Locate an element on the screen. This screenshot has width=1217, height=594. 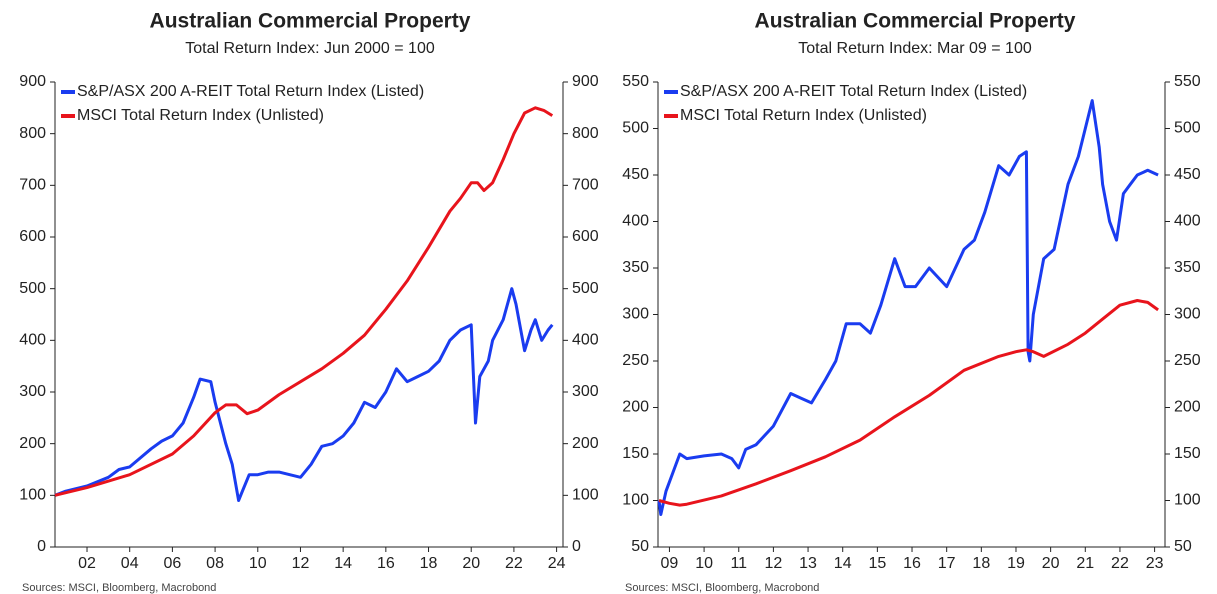
x-tick-label: 21 is located at coordinates (1085, 563).